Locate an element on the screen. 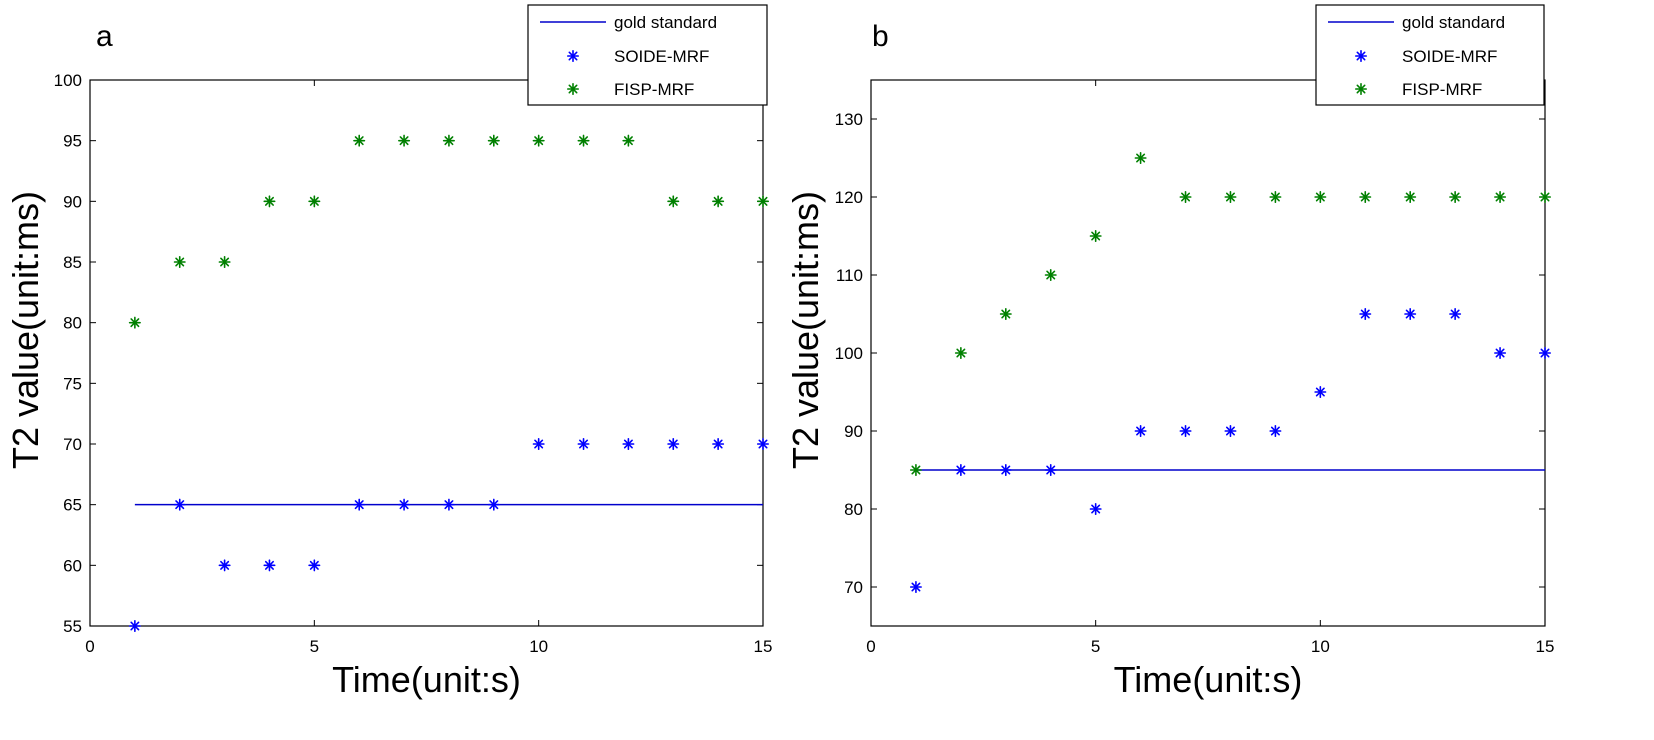  y-tick-label: 100 is located at coordinates (849, 353).